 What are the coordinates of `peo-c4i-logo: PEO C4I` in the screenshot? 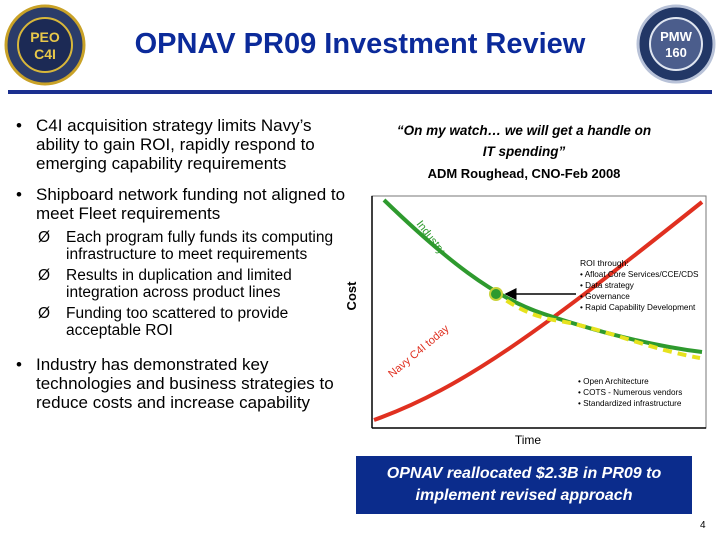 It's located at (45, 45).